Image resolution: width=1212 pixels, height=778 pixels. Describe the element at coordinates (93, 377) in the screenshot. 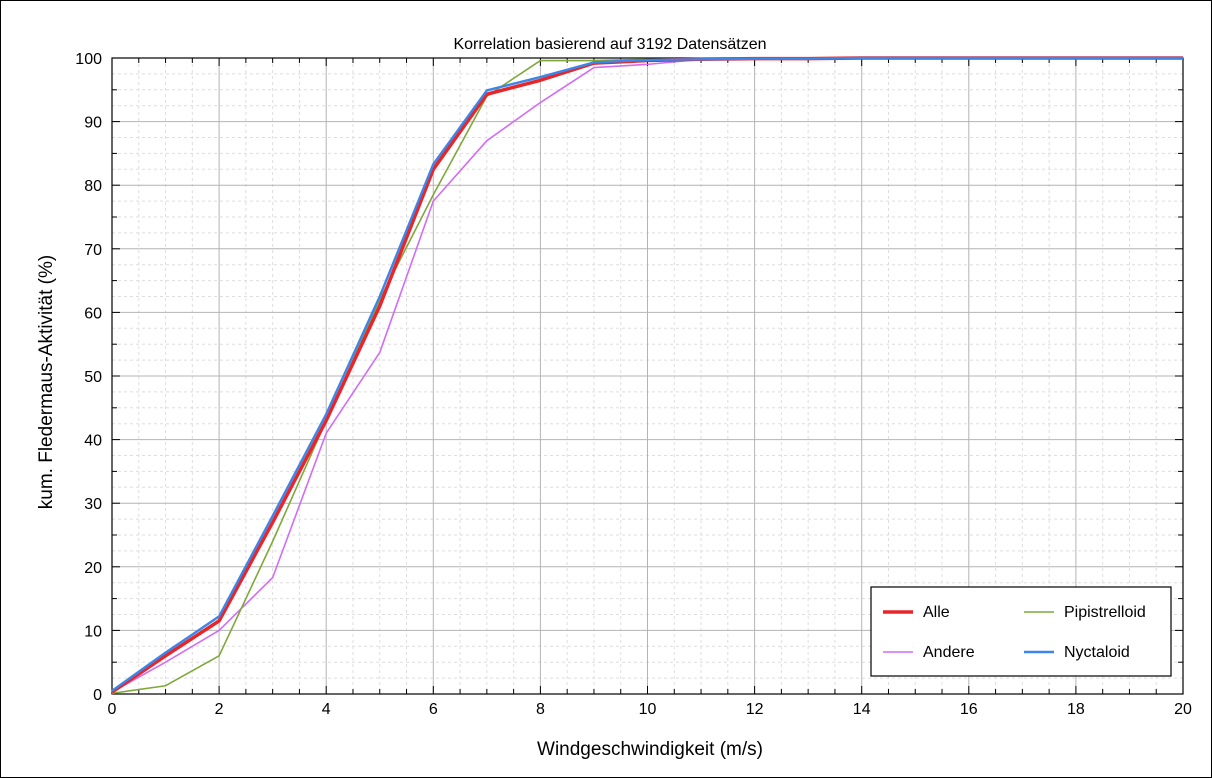

I see `y-tick-label: 50` at that location.